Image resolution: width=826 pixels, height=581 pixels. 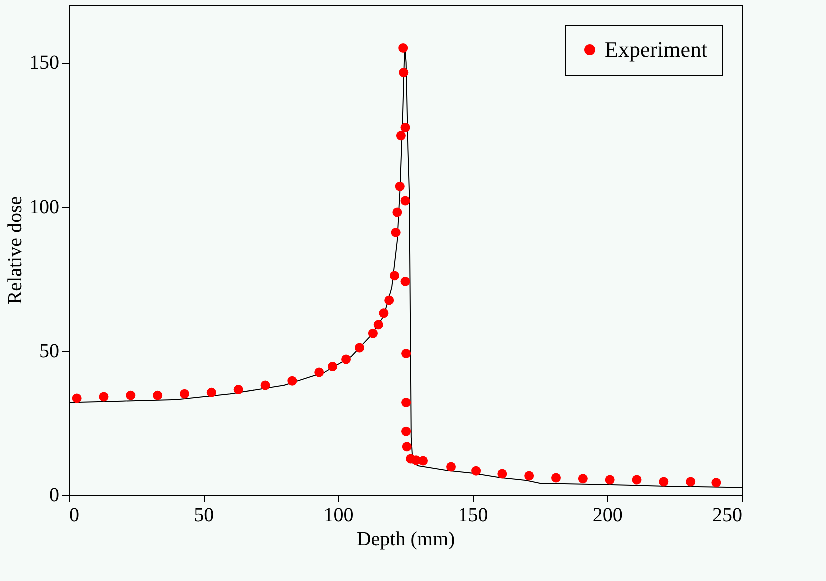 I want to click on y-axis-title: Relative dose, so click(x=15, y=250).